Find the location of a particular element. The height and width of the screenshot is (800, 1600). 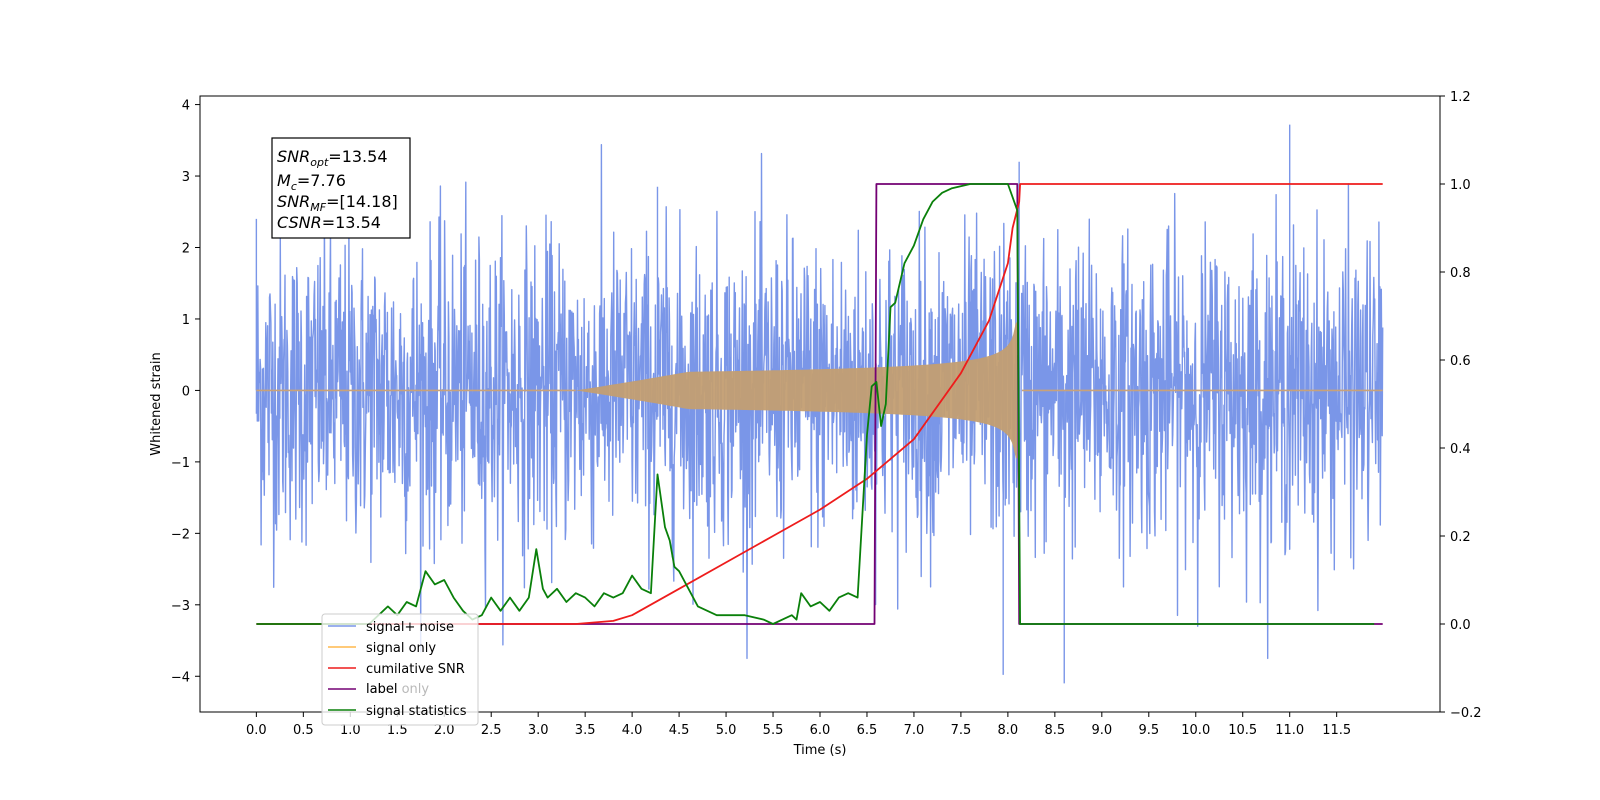

y2-tick-label: 1.2 is located at coordinates (1460, 97).